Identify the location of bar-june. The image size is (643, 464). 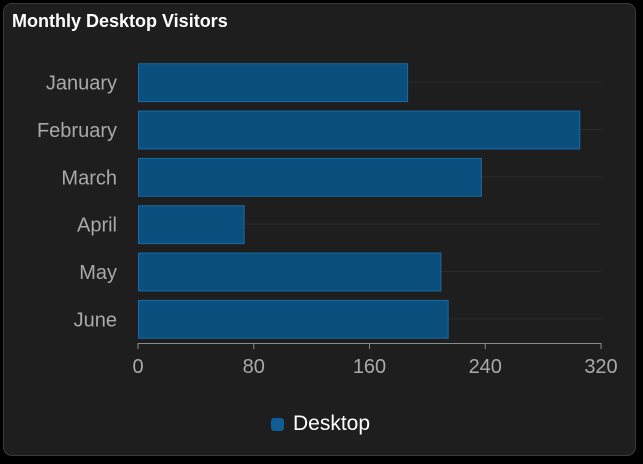
(293, 319).